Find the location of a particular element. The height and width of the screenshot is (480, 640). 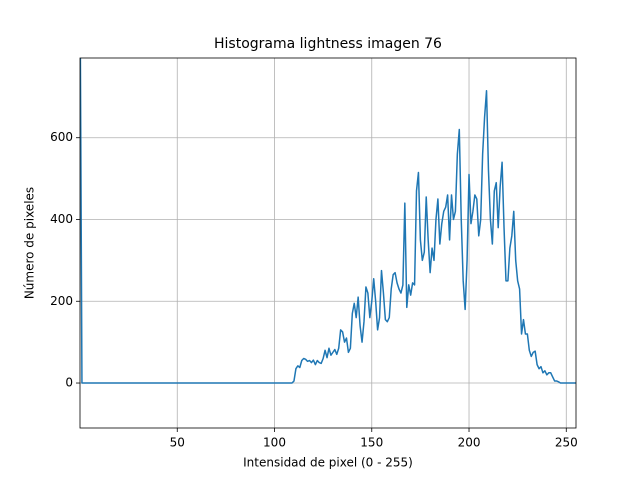

x-tick-label: 50 is located at coordinates (177, 443).